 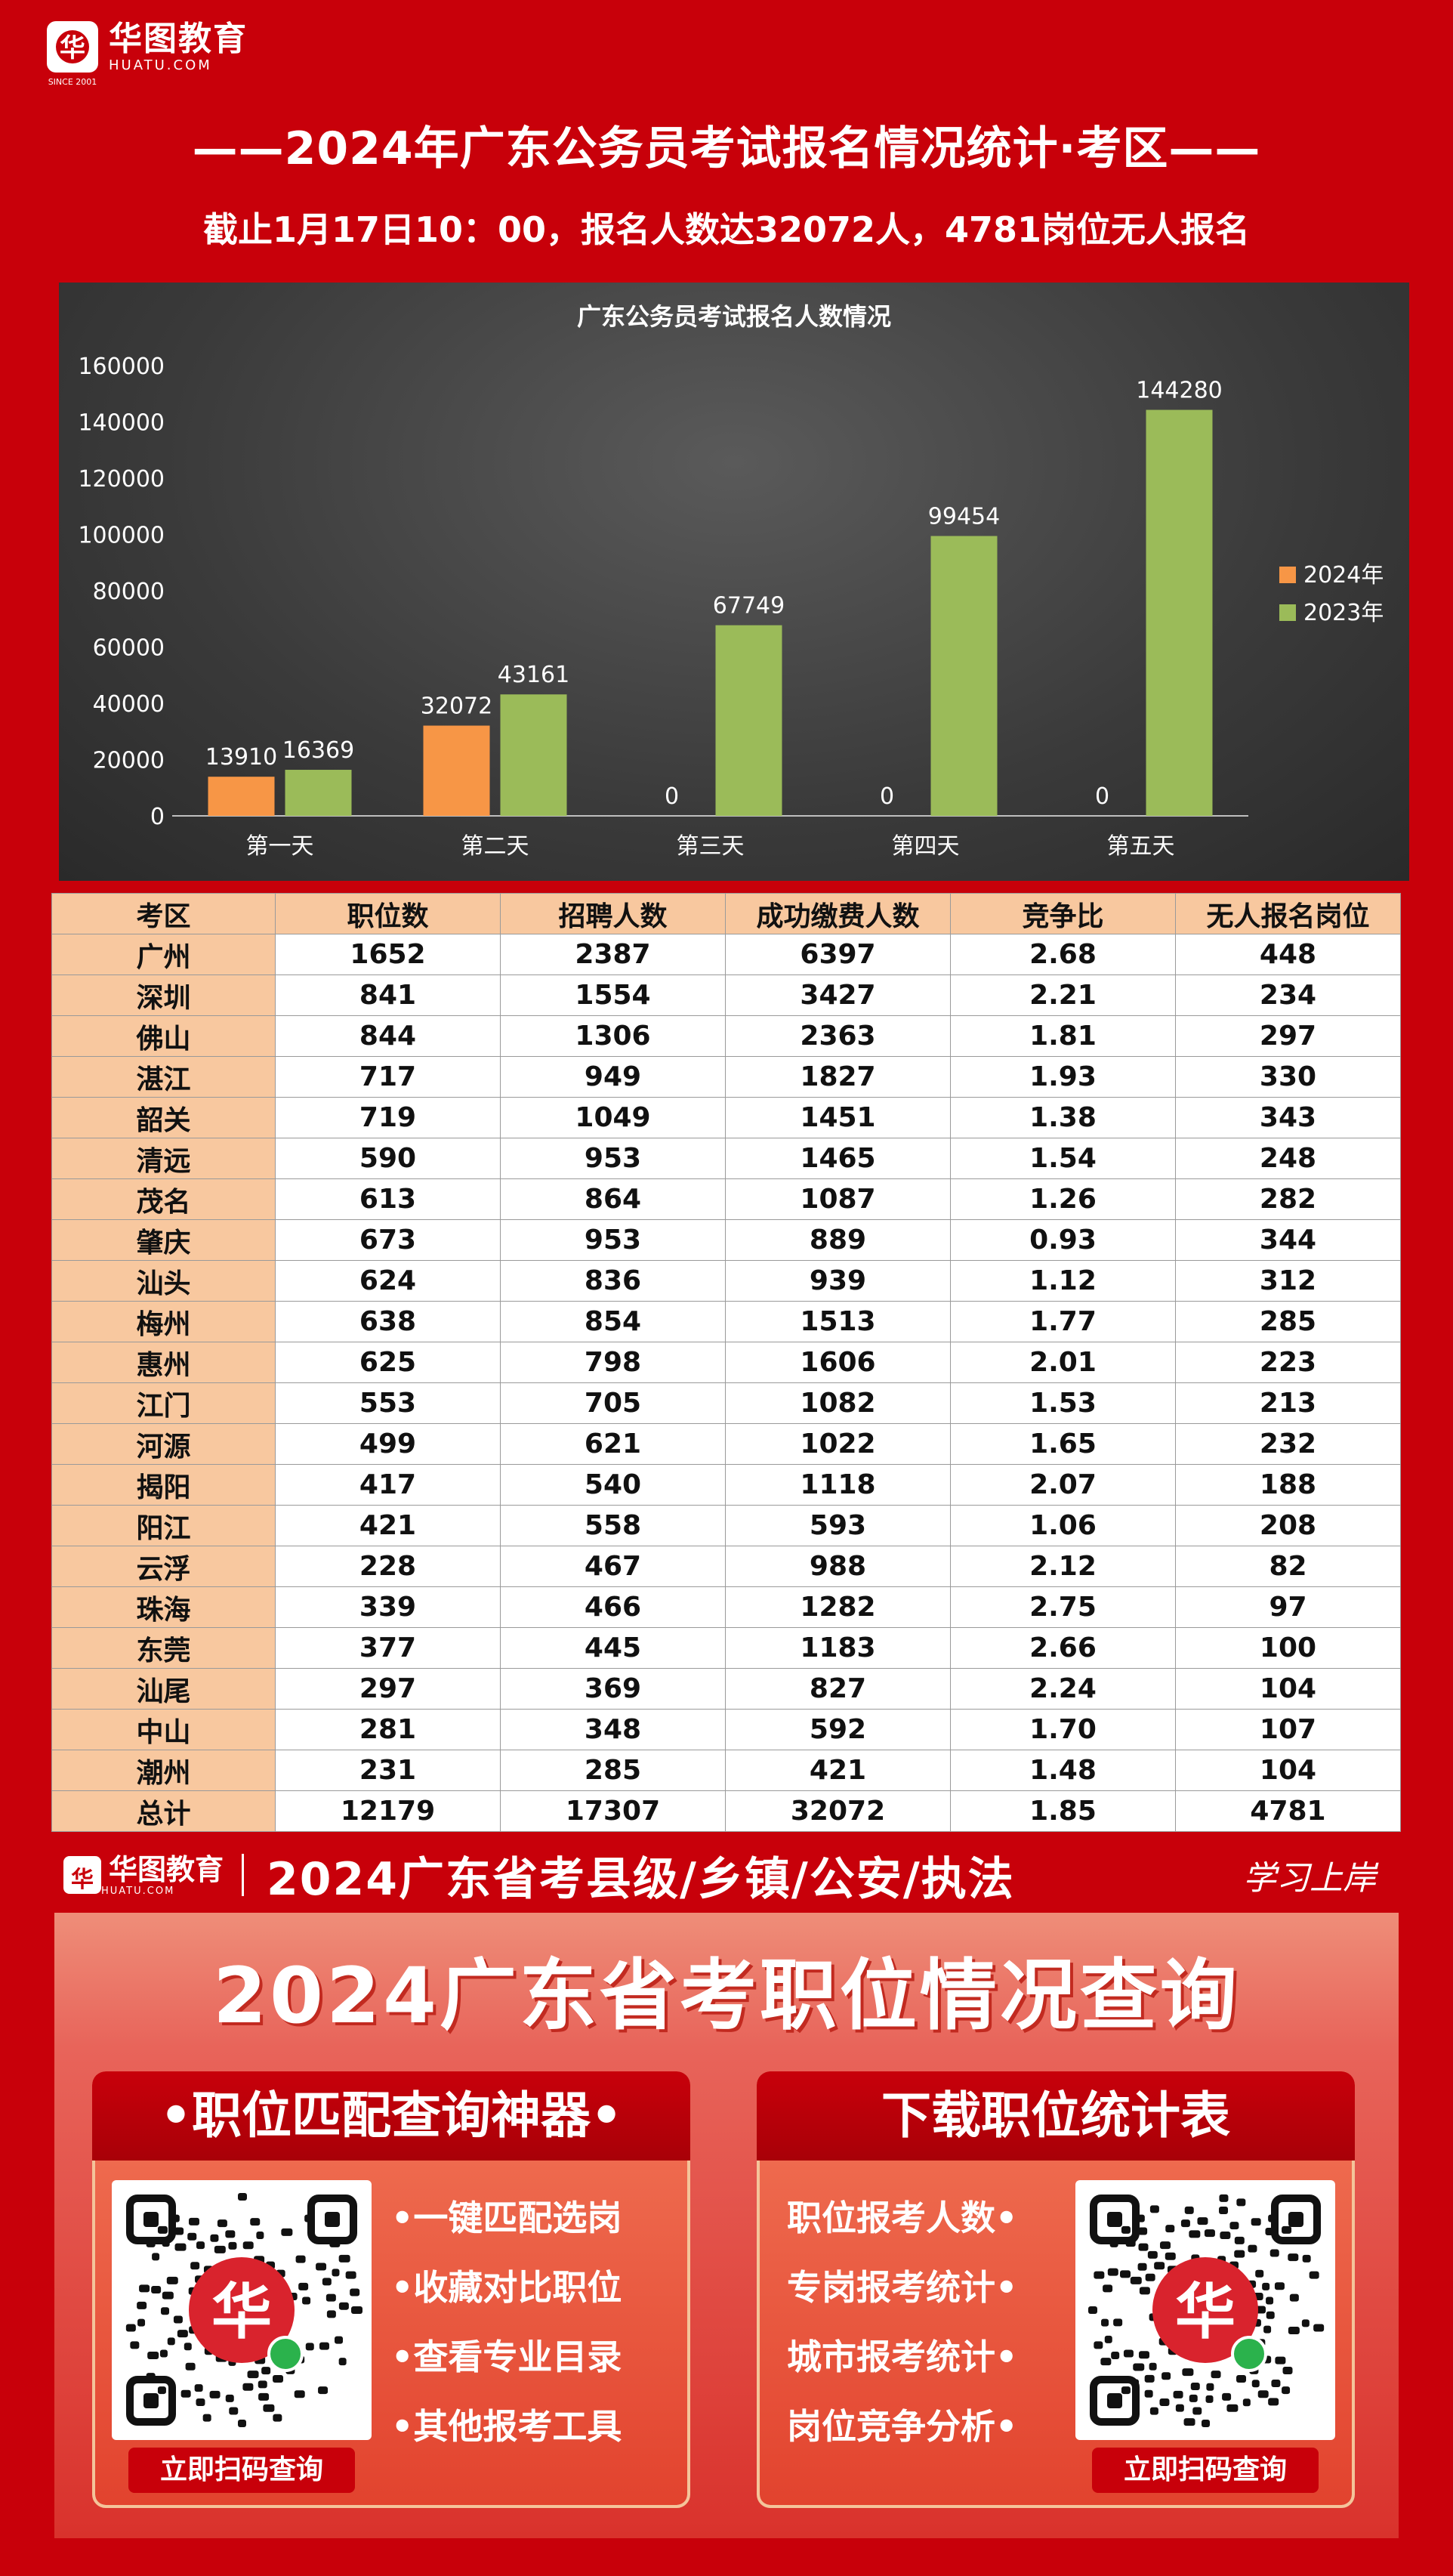 I want to click on page-subtitle: 截止1月17日10：00，报名人数达32072人，4781岗位无人报名, so click(x=726, y=229).